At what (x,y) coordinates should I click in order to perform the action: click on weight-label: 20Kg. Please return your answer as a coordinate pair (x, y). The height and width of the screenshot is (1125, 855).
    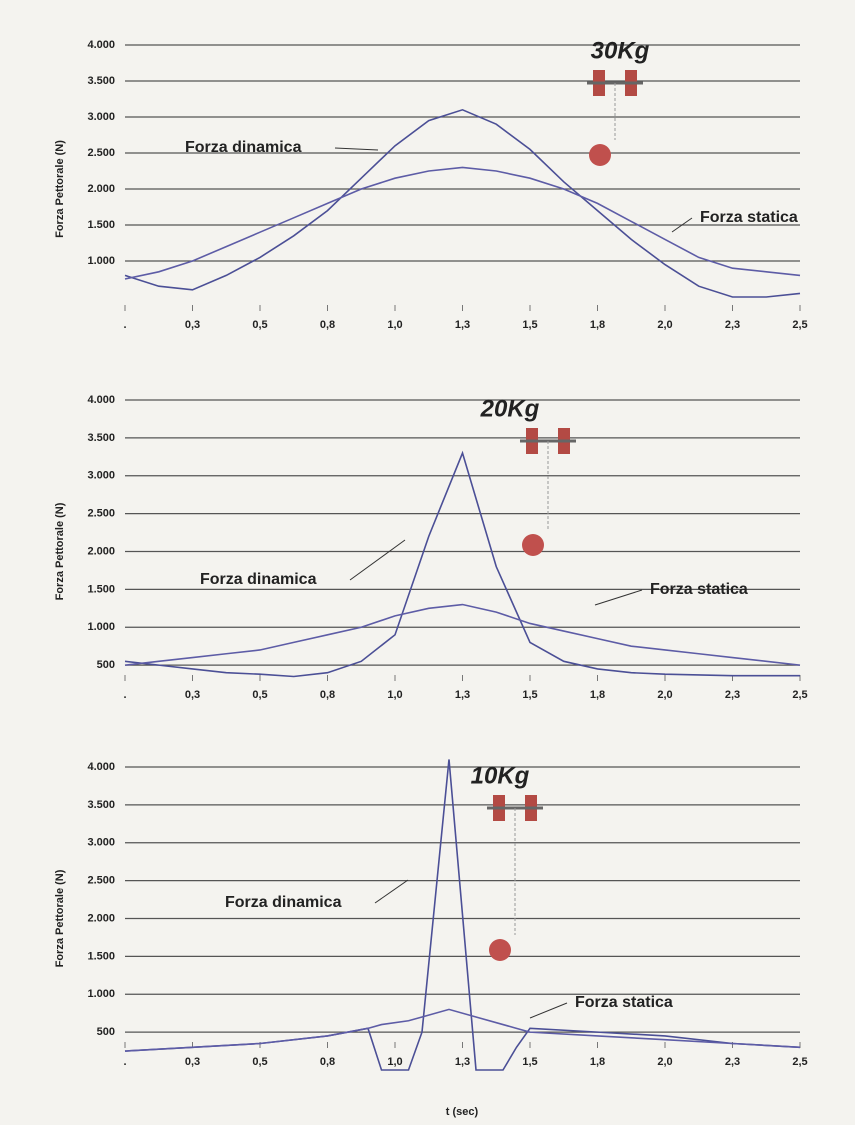
    Looking at the image, I should click on (510, 408).